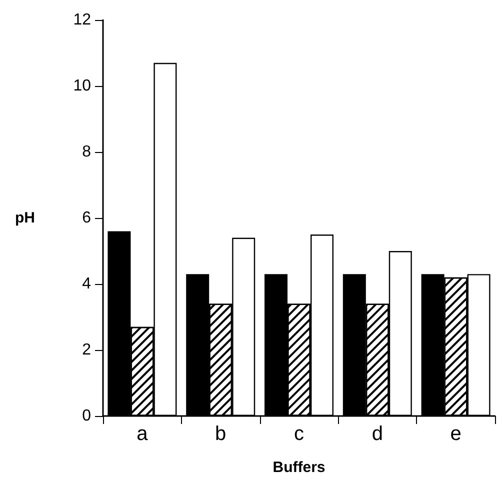  Describe the element at coordinates (82, 86) in the screenshot. I see `y-tick-label: 10` at that location.